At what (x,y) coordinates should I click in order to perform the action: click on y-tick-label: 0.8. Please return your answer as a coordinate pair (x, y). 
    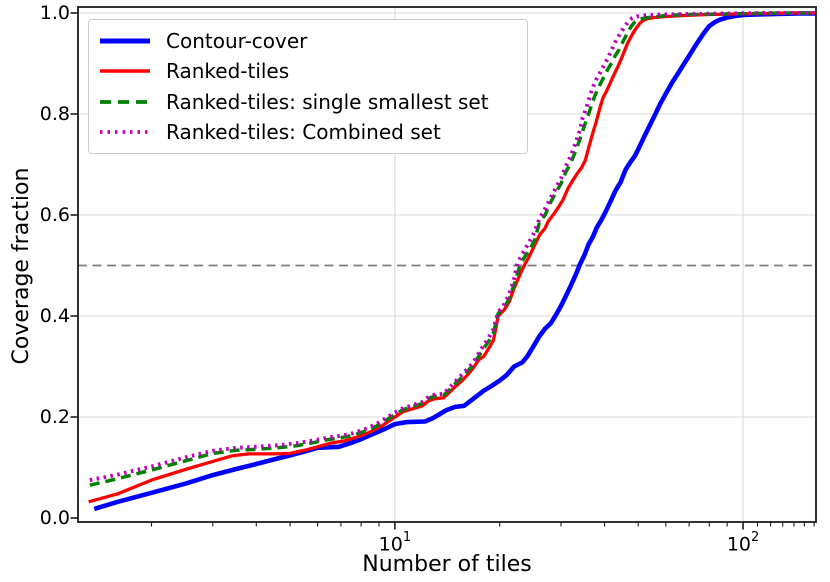
    Looking at the image, I should click on (54, 114).